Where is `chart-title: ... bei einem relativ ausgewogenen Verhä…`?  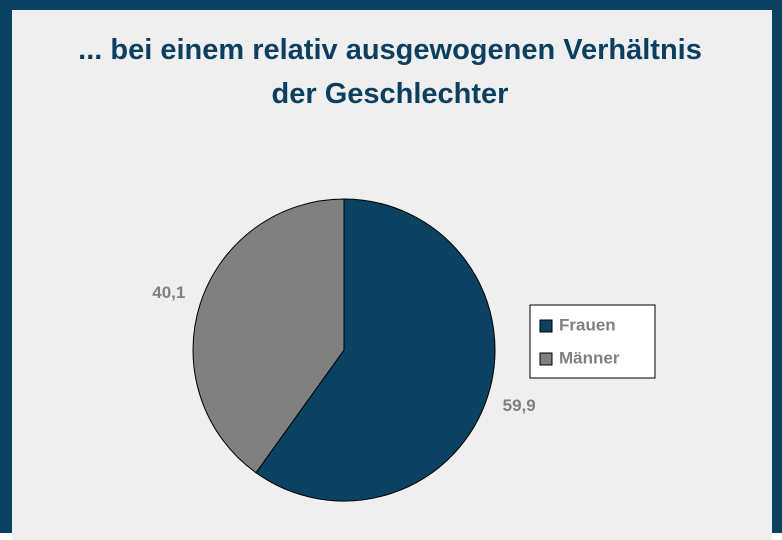
chart-title: ... bei einem relativ ausgewogenen Verhä… is located at coordinates (390, 72).